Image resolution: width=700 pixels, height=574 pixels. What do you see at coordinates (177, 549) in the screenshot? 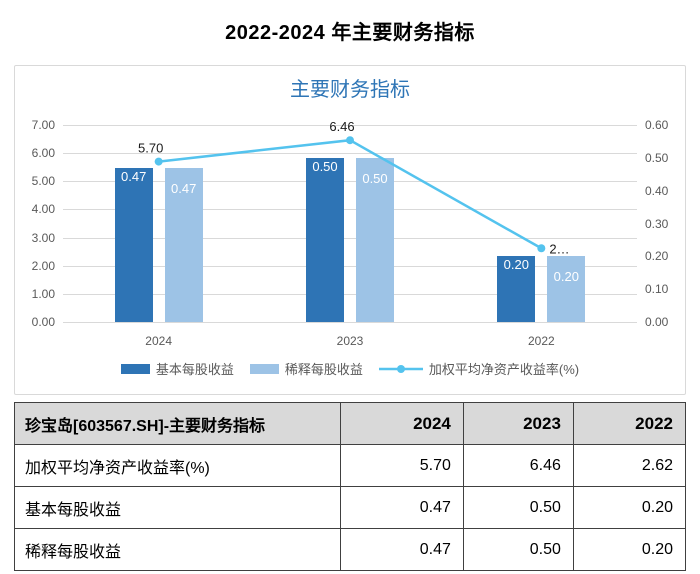
I see `table-row-label: 稀释每股收益` at bounding box center [177, 549].